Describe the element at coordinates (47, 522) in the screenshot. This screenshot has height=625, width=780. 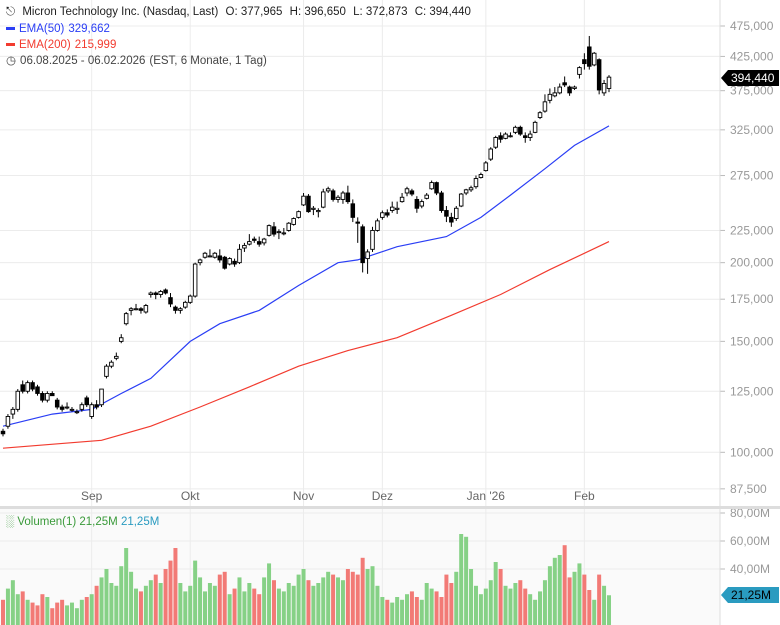
I see `volume-label: Volumen(1)` at that location.